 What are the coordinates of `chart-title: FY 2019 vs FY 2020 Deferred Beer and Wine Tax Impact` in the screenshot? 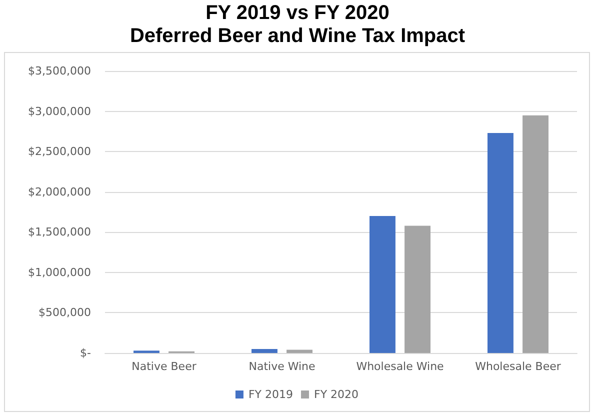 It's located at (297, 25).